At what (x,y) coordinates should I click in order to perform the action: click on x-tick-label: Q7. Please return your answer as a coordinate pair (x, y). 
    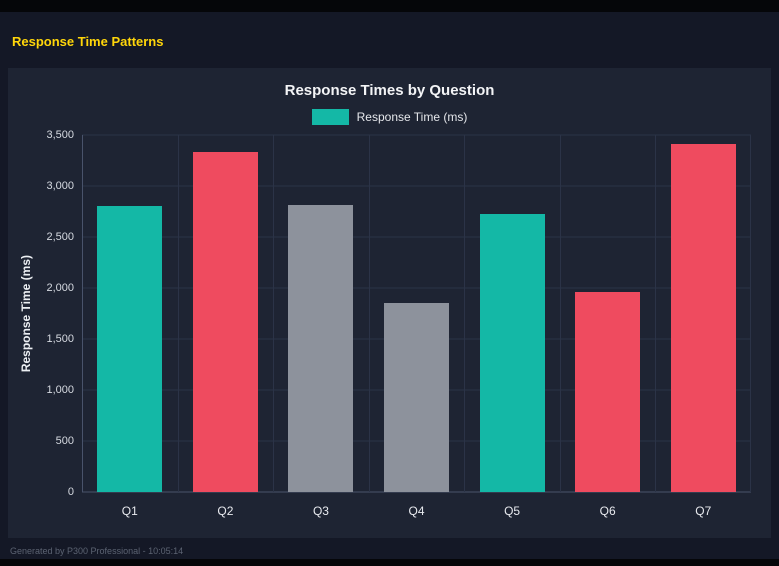
    Looking at the image, I should click on (703, 511).